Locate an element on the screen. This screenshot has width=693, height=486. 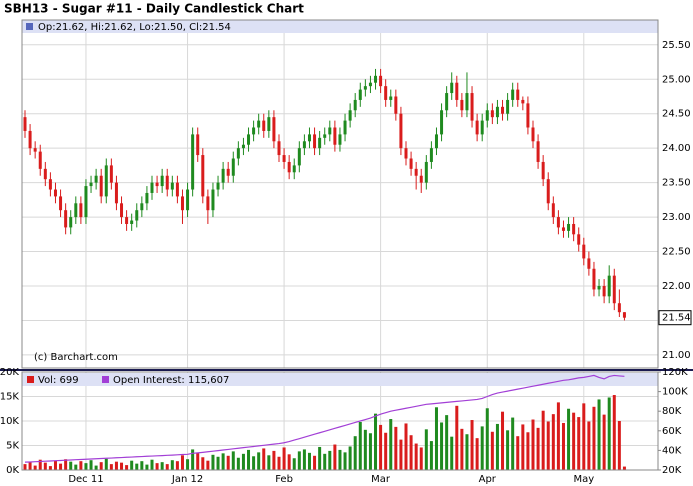
y-tick-label: 22.50 is located at coordinates (676, 252).